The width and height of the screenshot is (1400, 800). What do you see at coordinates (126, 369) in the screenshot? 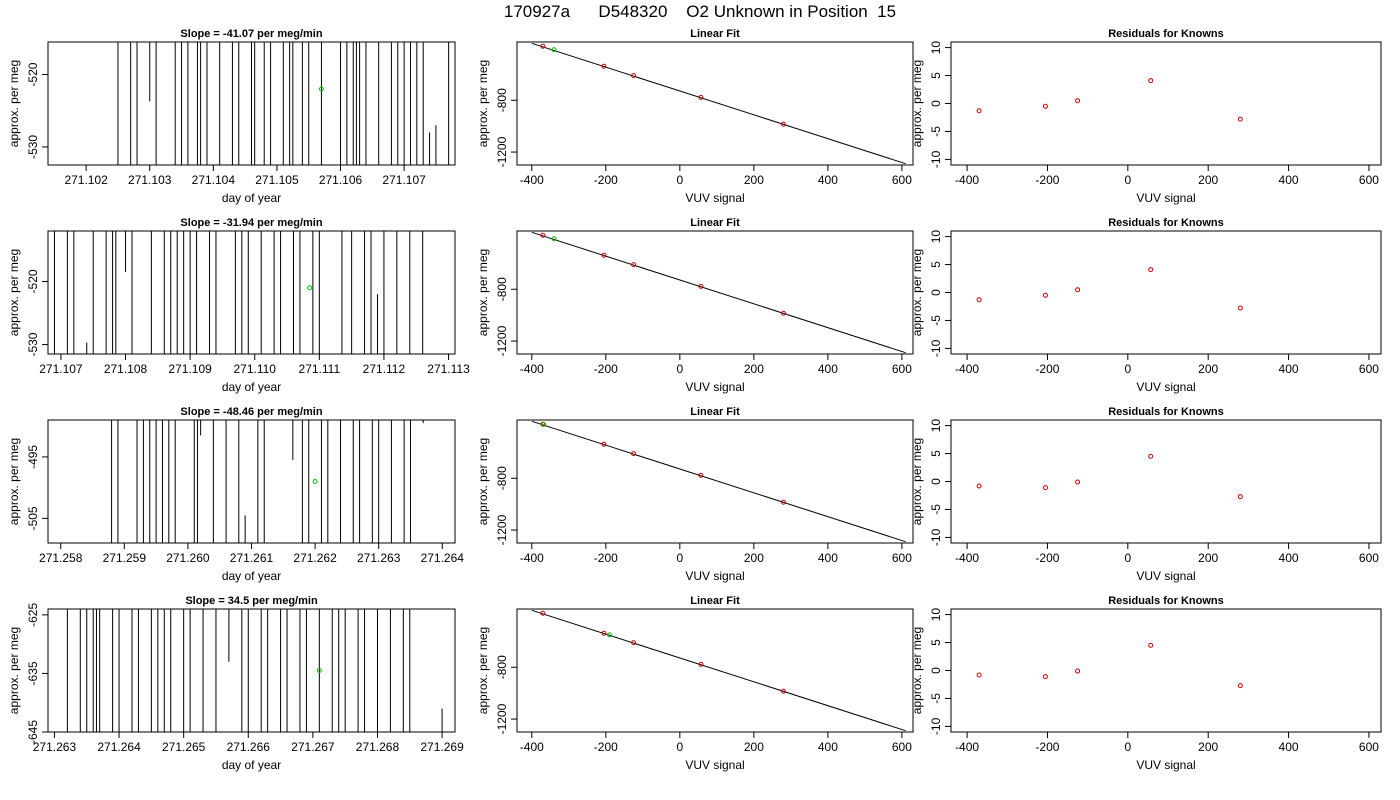
I see `x-tick-label: 271.108` at bounding box center [126, 369].